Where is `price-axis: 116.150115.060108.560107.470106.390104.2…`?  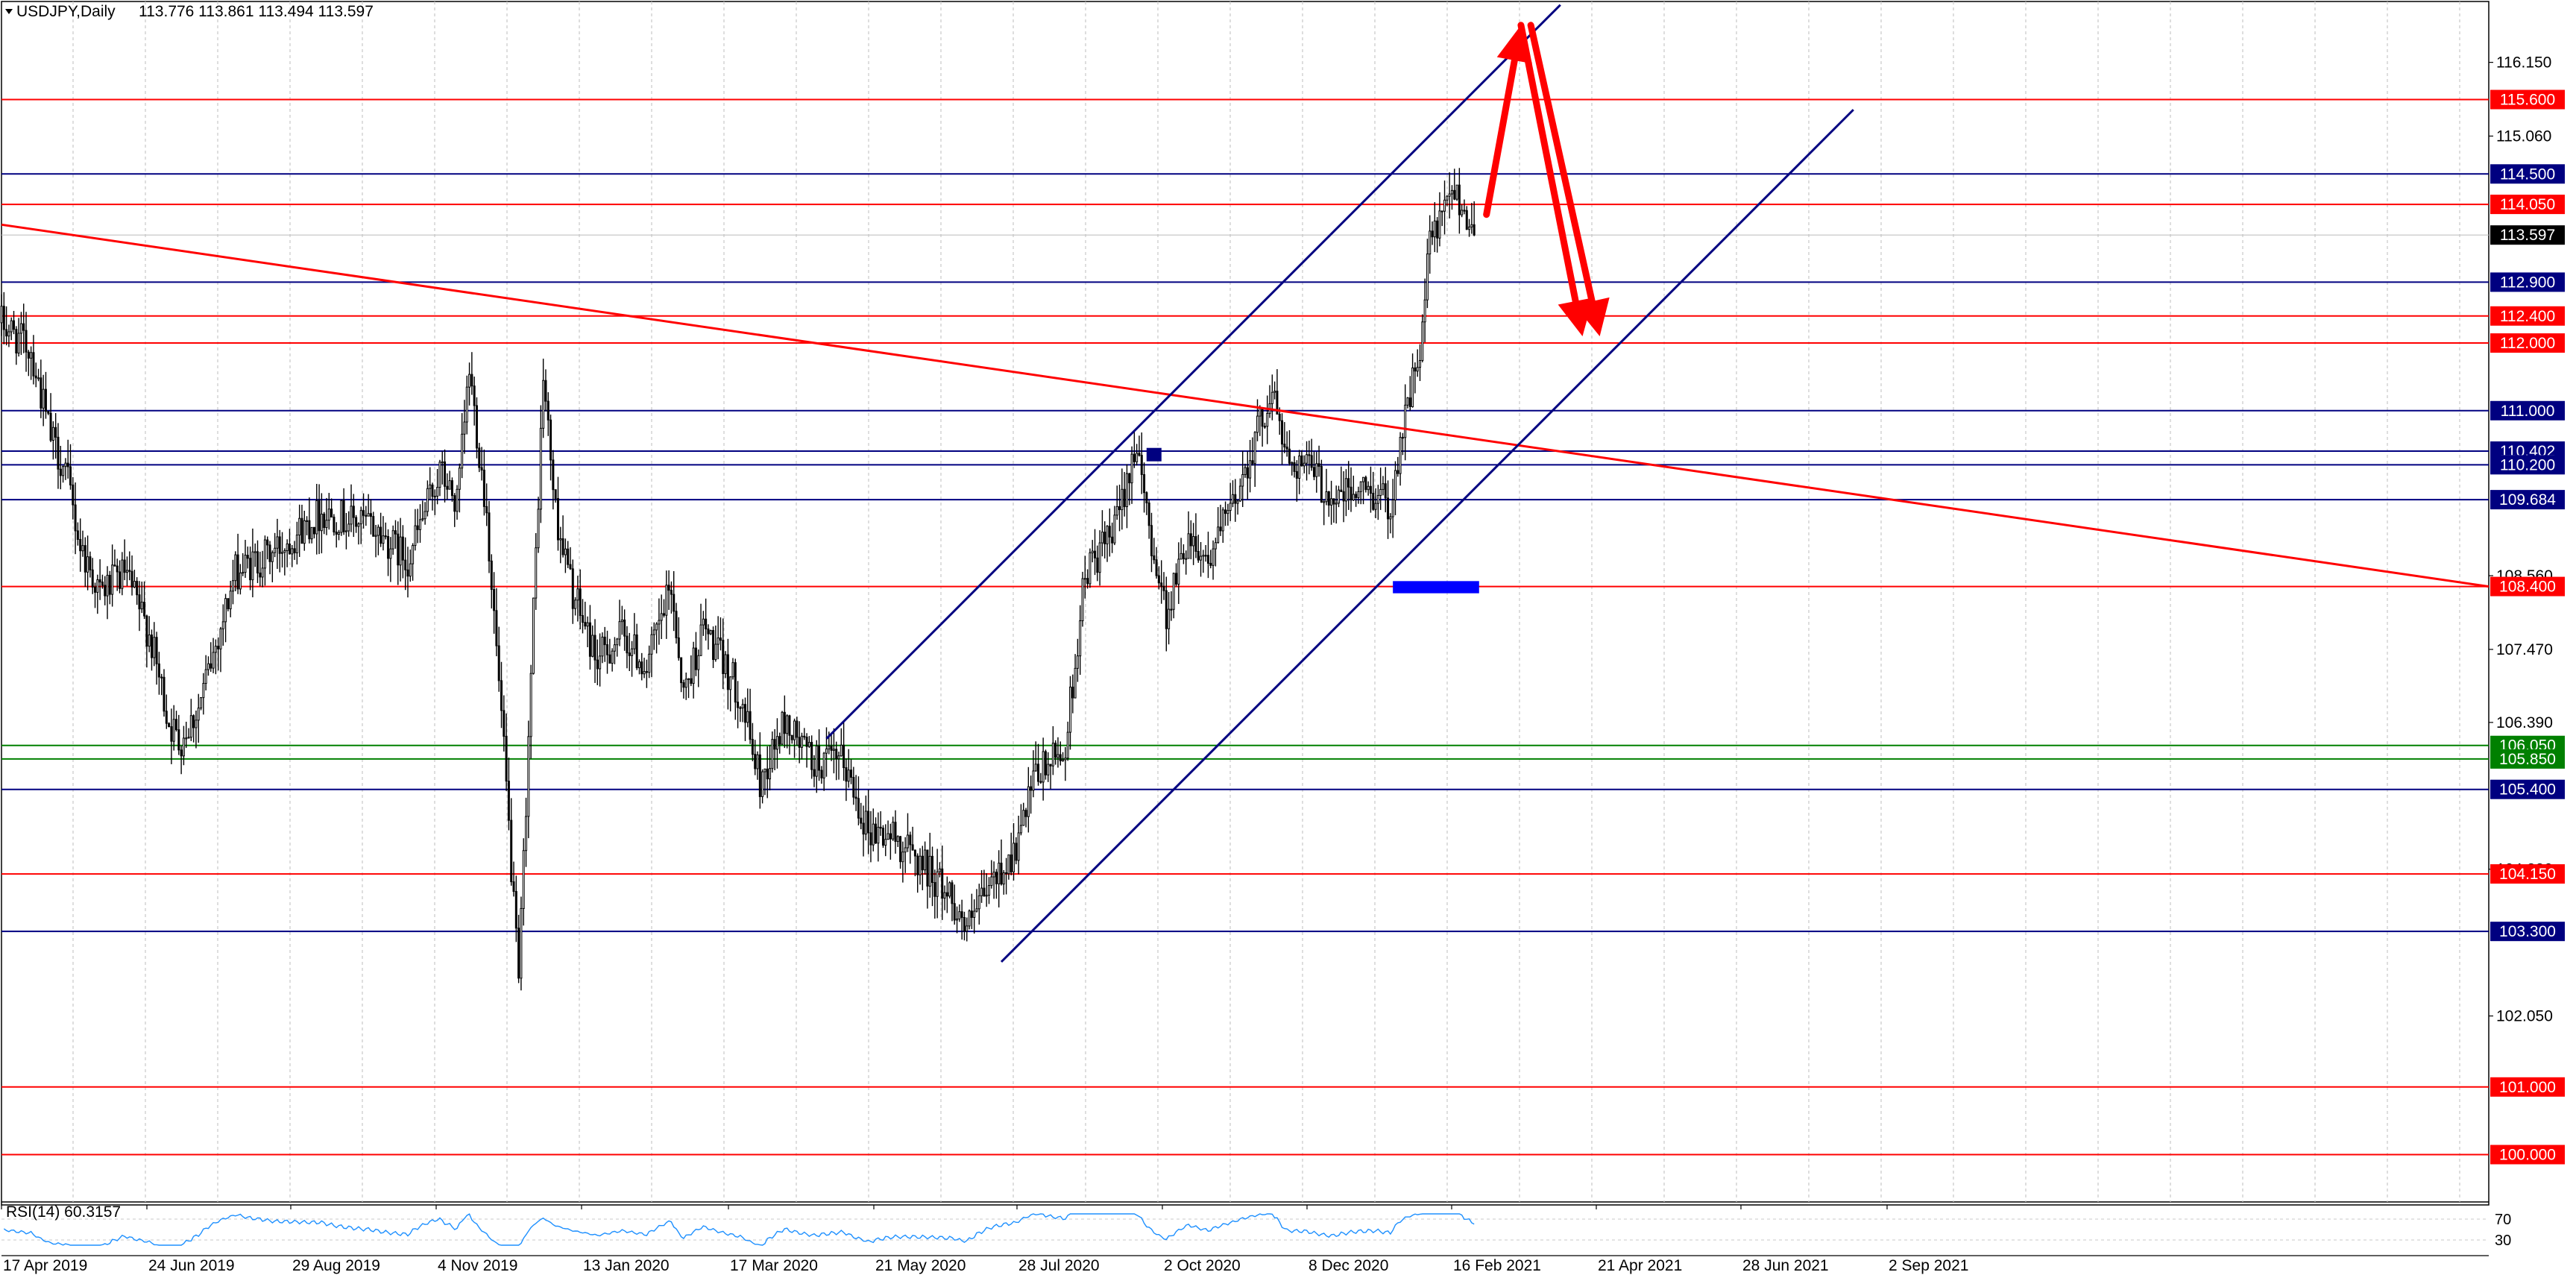 price-axis: 116.150115.060108.560107.470106.390104.2… is located at coordinates (2527, 609).